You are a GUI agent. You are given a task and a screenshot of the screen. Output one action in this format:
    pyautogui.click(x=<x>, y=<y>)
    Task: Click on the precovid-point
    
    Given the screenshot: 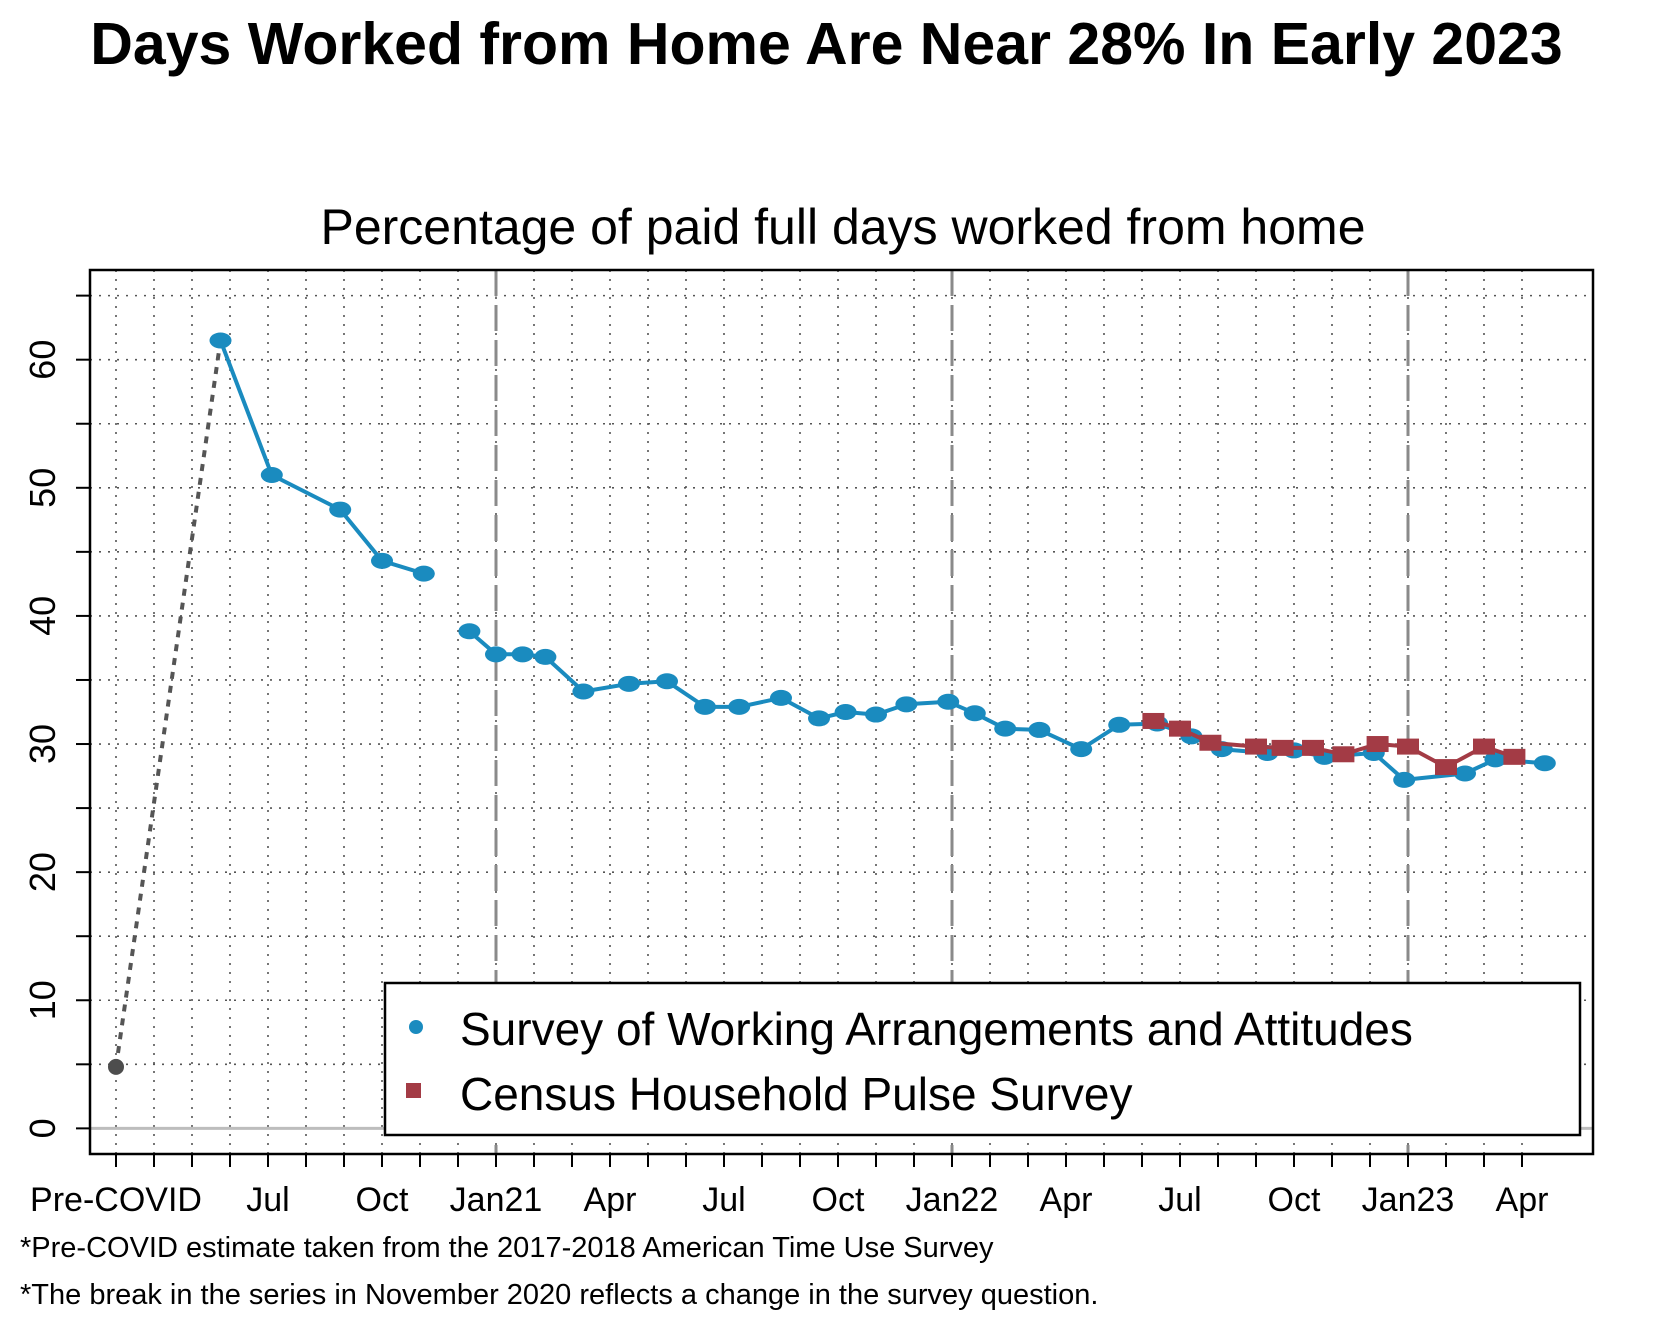 What is the action you would take?
    pyautogui.click(x=116, y=1066)
    